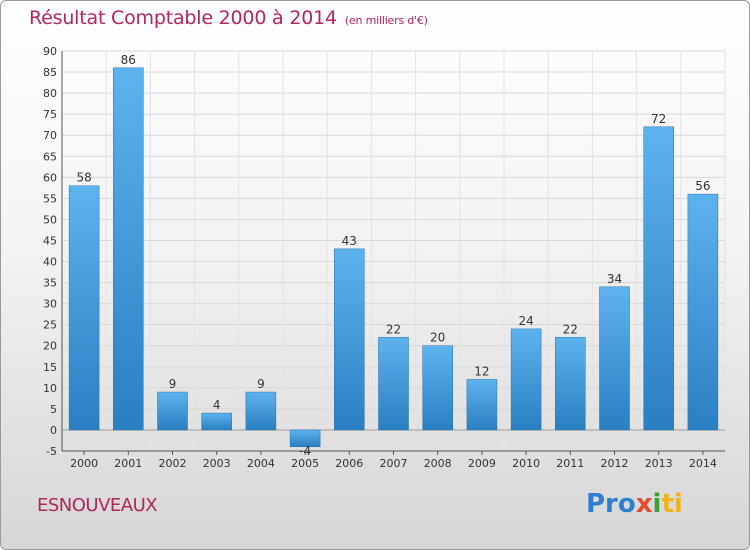 The image size is (750, 550). Describe the element at coordinates (614, 358) in the screenshot. I see `bar-2012` at that location.